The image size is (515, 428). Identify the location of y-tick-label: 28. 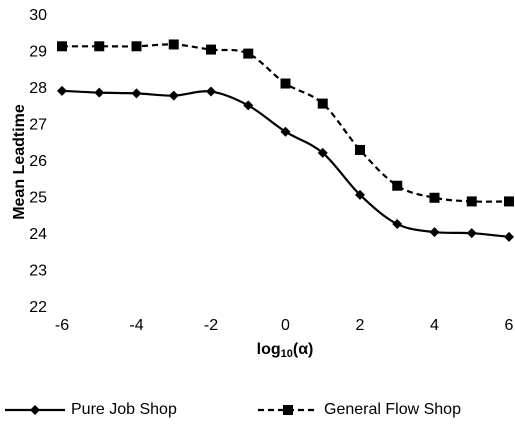
(38, 88).